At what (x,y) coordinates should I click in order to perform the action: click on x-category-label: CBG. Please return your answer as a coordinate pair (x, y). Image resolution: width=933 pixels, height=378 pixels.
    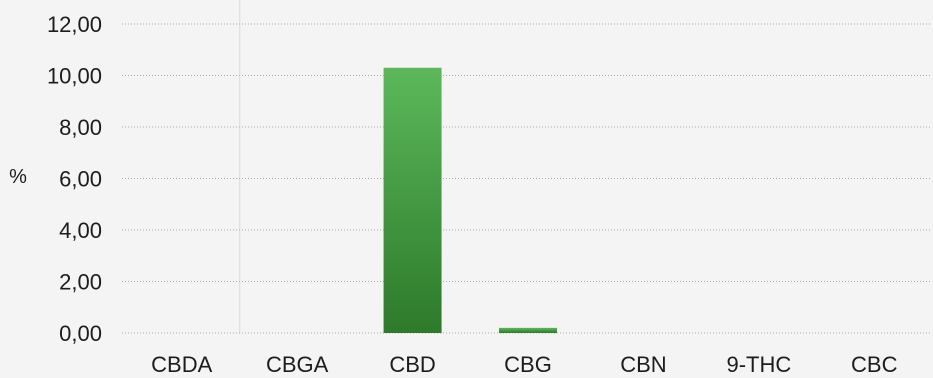
    Looking at the image, I should click on (528, 364).